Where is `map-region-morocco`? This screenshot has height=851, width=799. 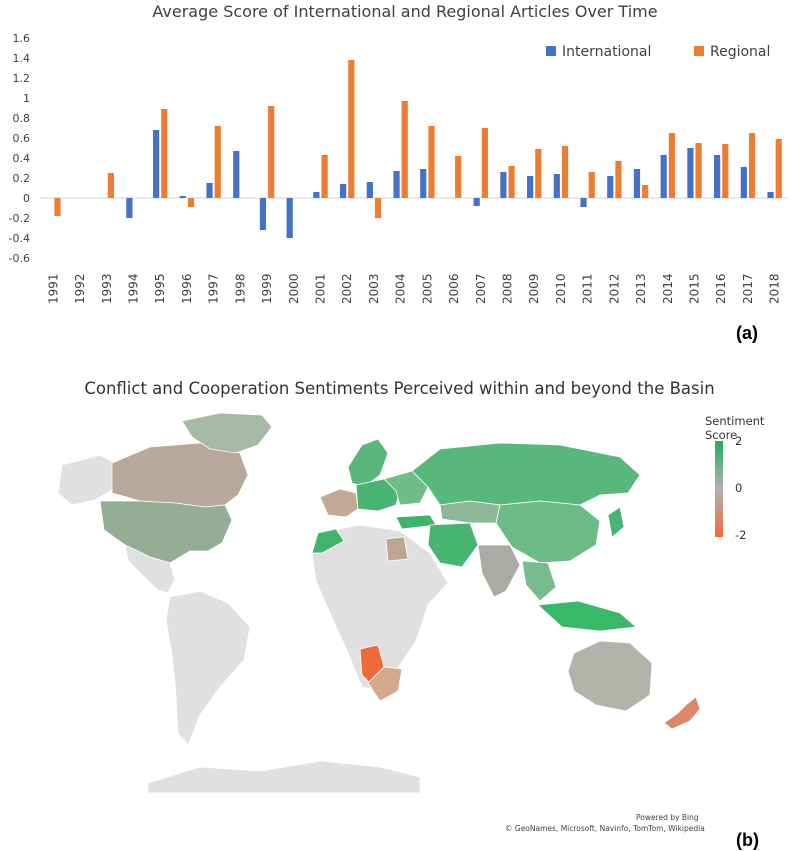 map-region-morocco is located at coordinates (328, 541).